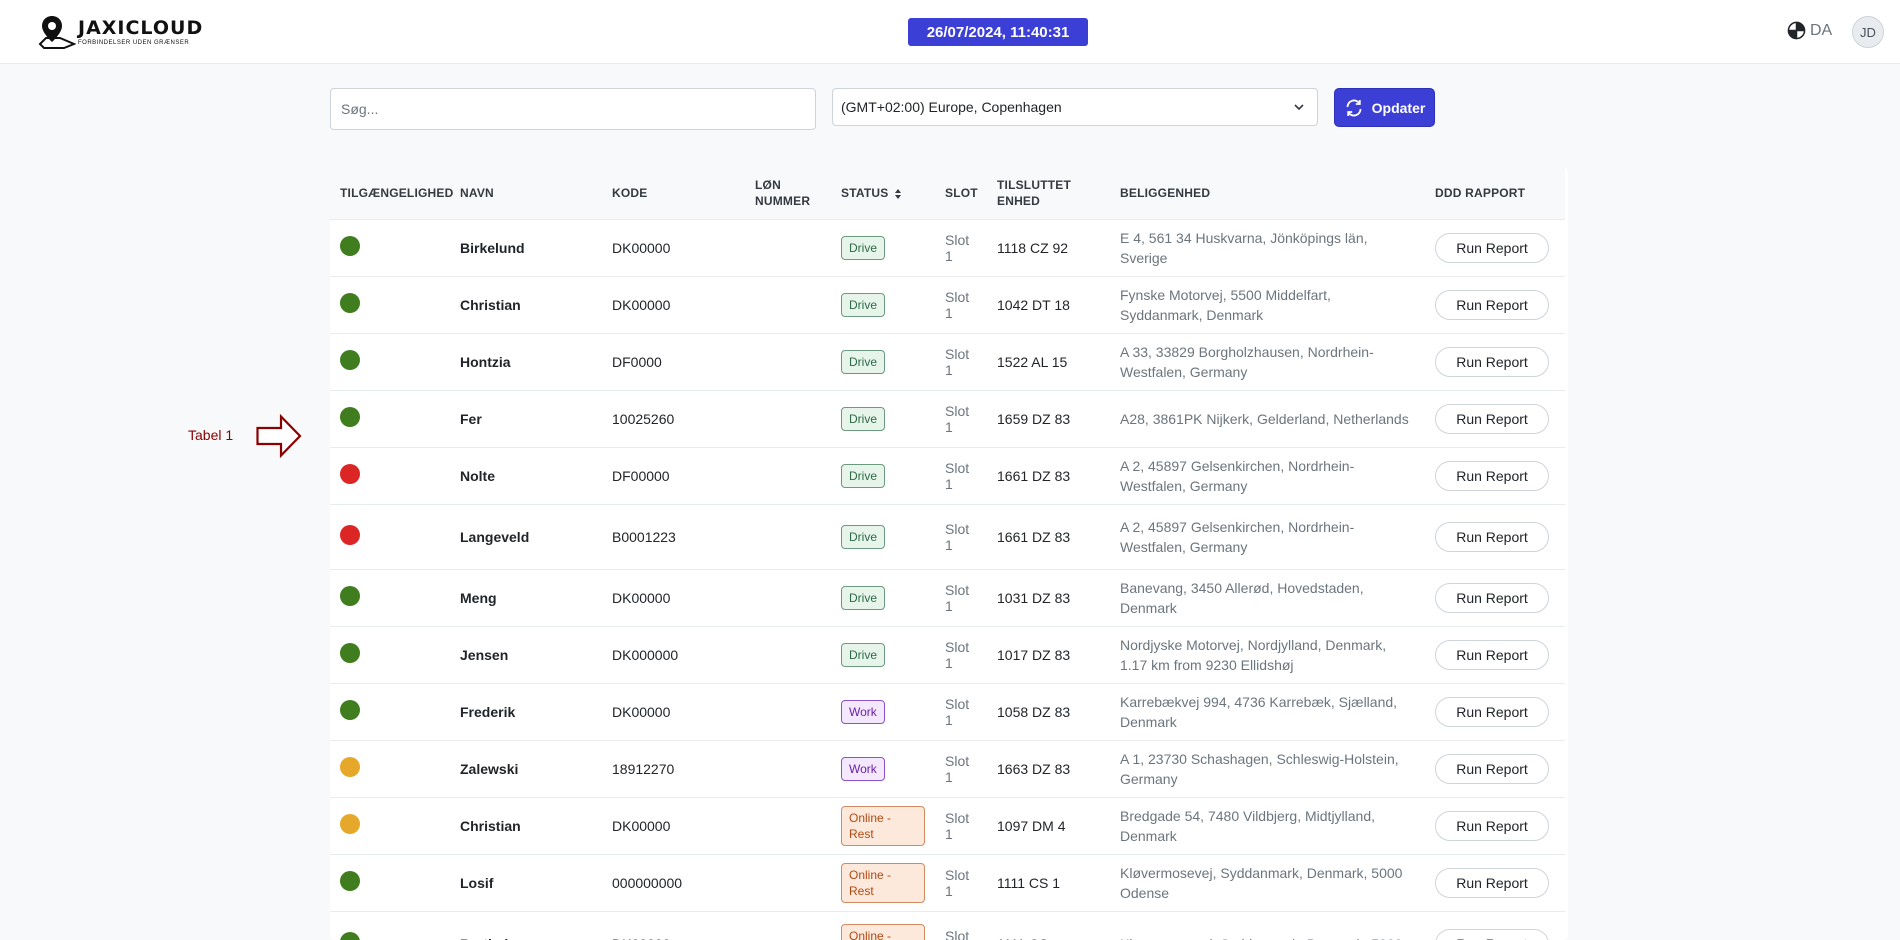  What do you see at coordinates (391, 193) in the screenshot?
I see `column-header-availability: Tilgængelighed` at bounding box center [391, 193].